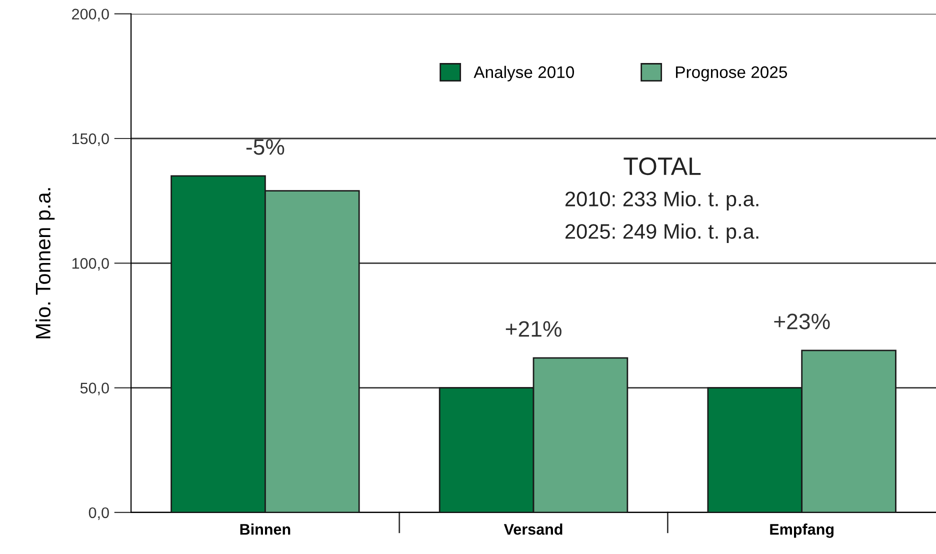 The image size is (936, 554). What do you see at coordinates (94, 389) in the screenshot?
I see `y-tick-label: 50,0` at bounding box center [94, 389].